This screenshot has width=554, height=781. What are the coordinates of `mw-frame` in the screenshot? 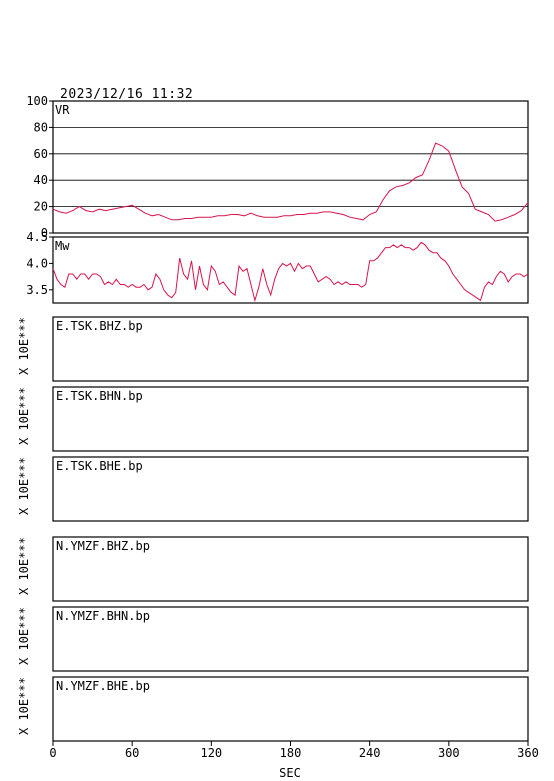 It's located at (290, 270).